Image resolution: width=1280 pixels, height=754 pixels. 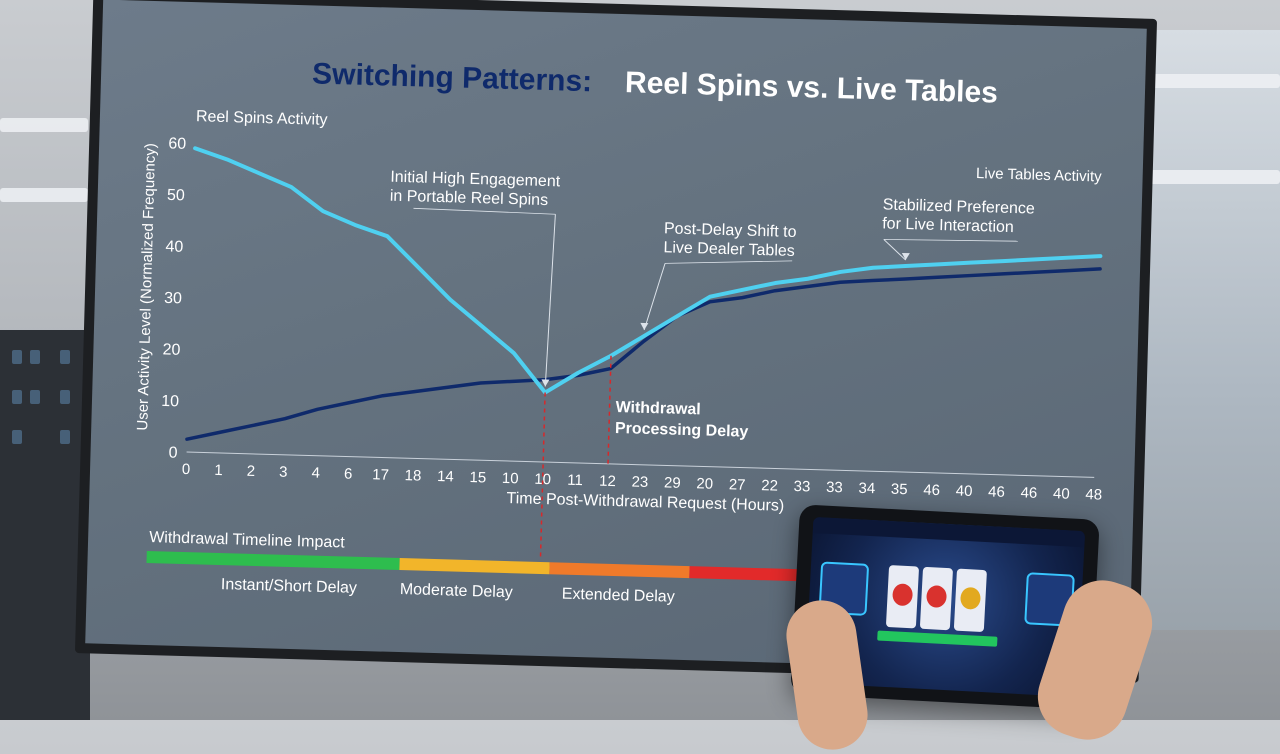 What do you see at coordinates (380, 474) in the screenshot?
I see `x-tick-label: 17` at bounding box center [380, 474].